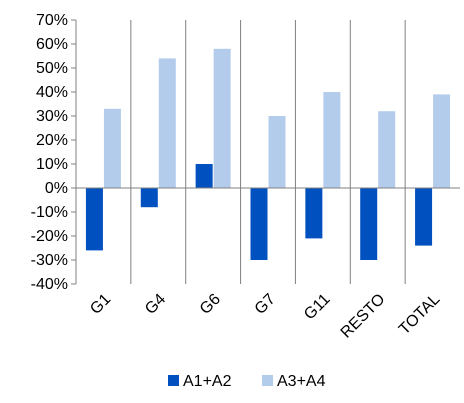 This screenshot has height=403, width=464. Describe the element at coordinates (49, 212) in the screenshot. I see `y-tick-label: -10%` at that location.